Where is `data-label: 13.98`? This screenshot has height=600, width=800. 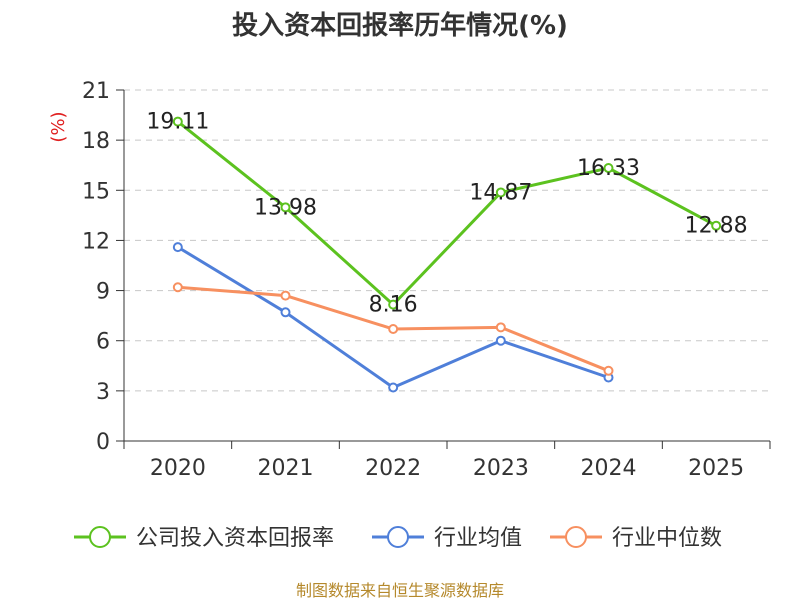 data-label: 13.98 is located at coordinates (285, 207).